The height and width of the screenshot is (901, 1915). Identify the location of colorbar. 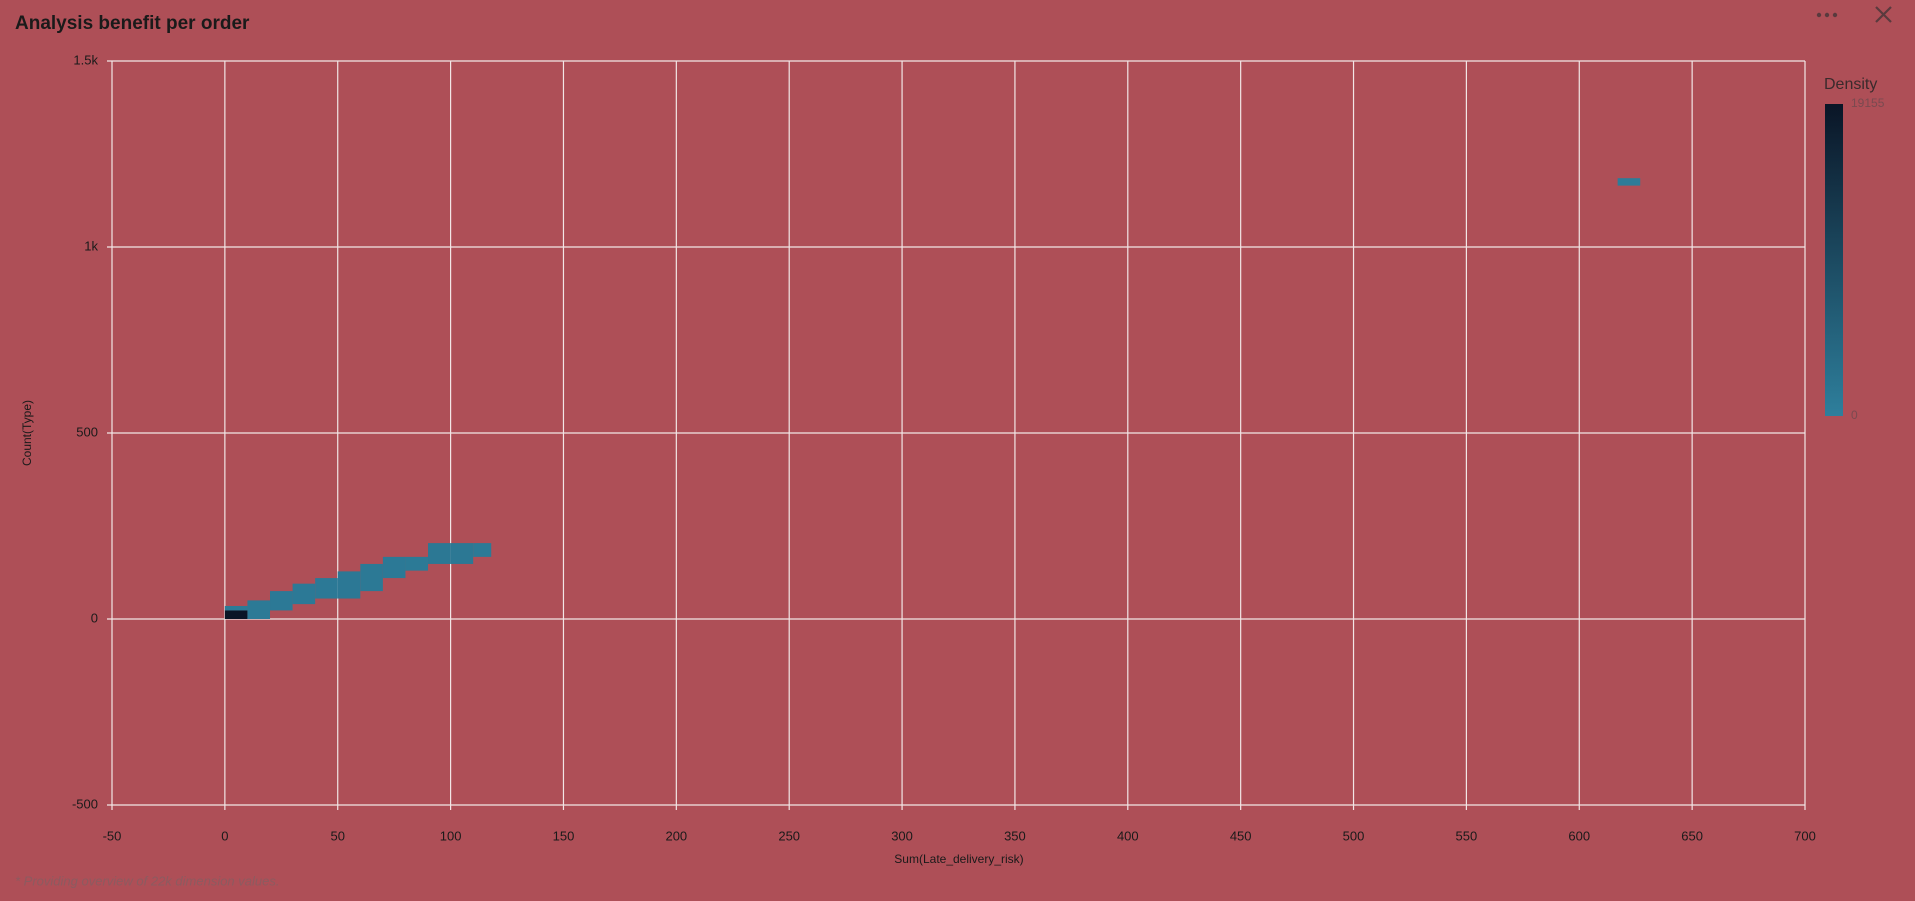
(1834, 260).